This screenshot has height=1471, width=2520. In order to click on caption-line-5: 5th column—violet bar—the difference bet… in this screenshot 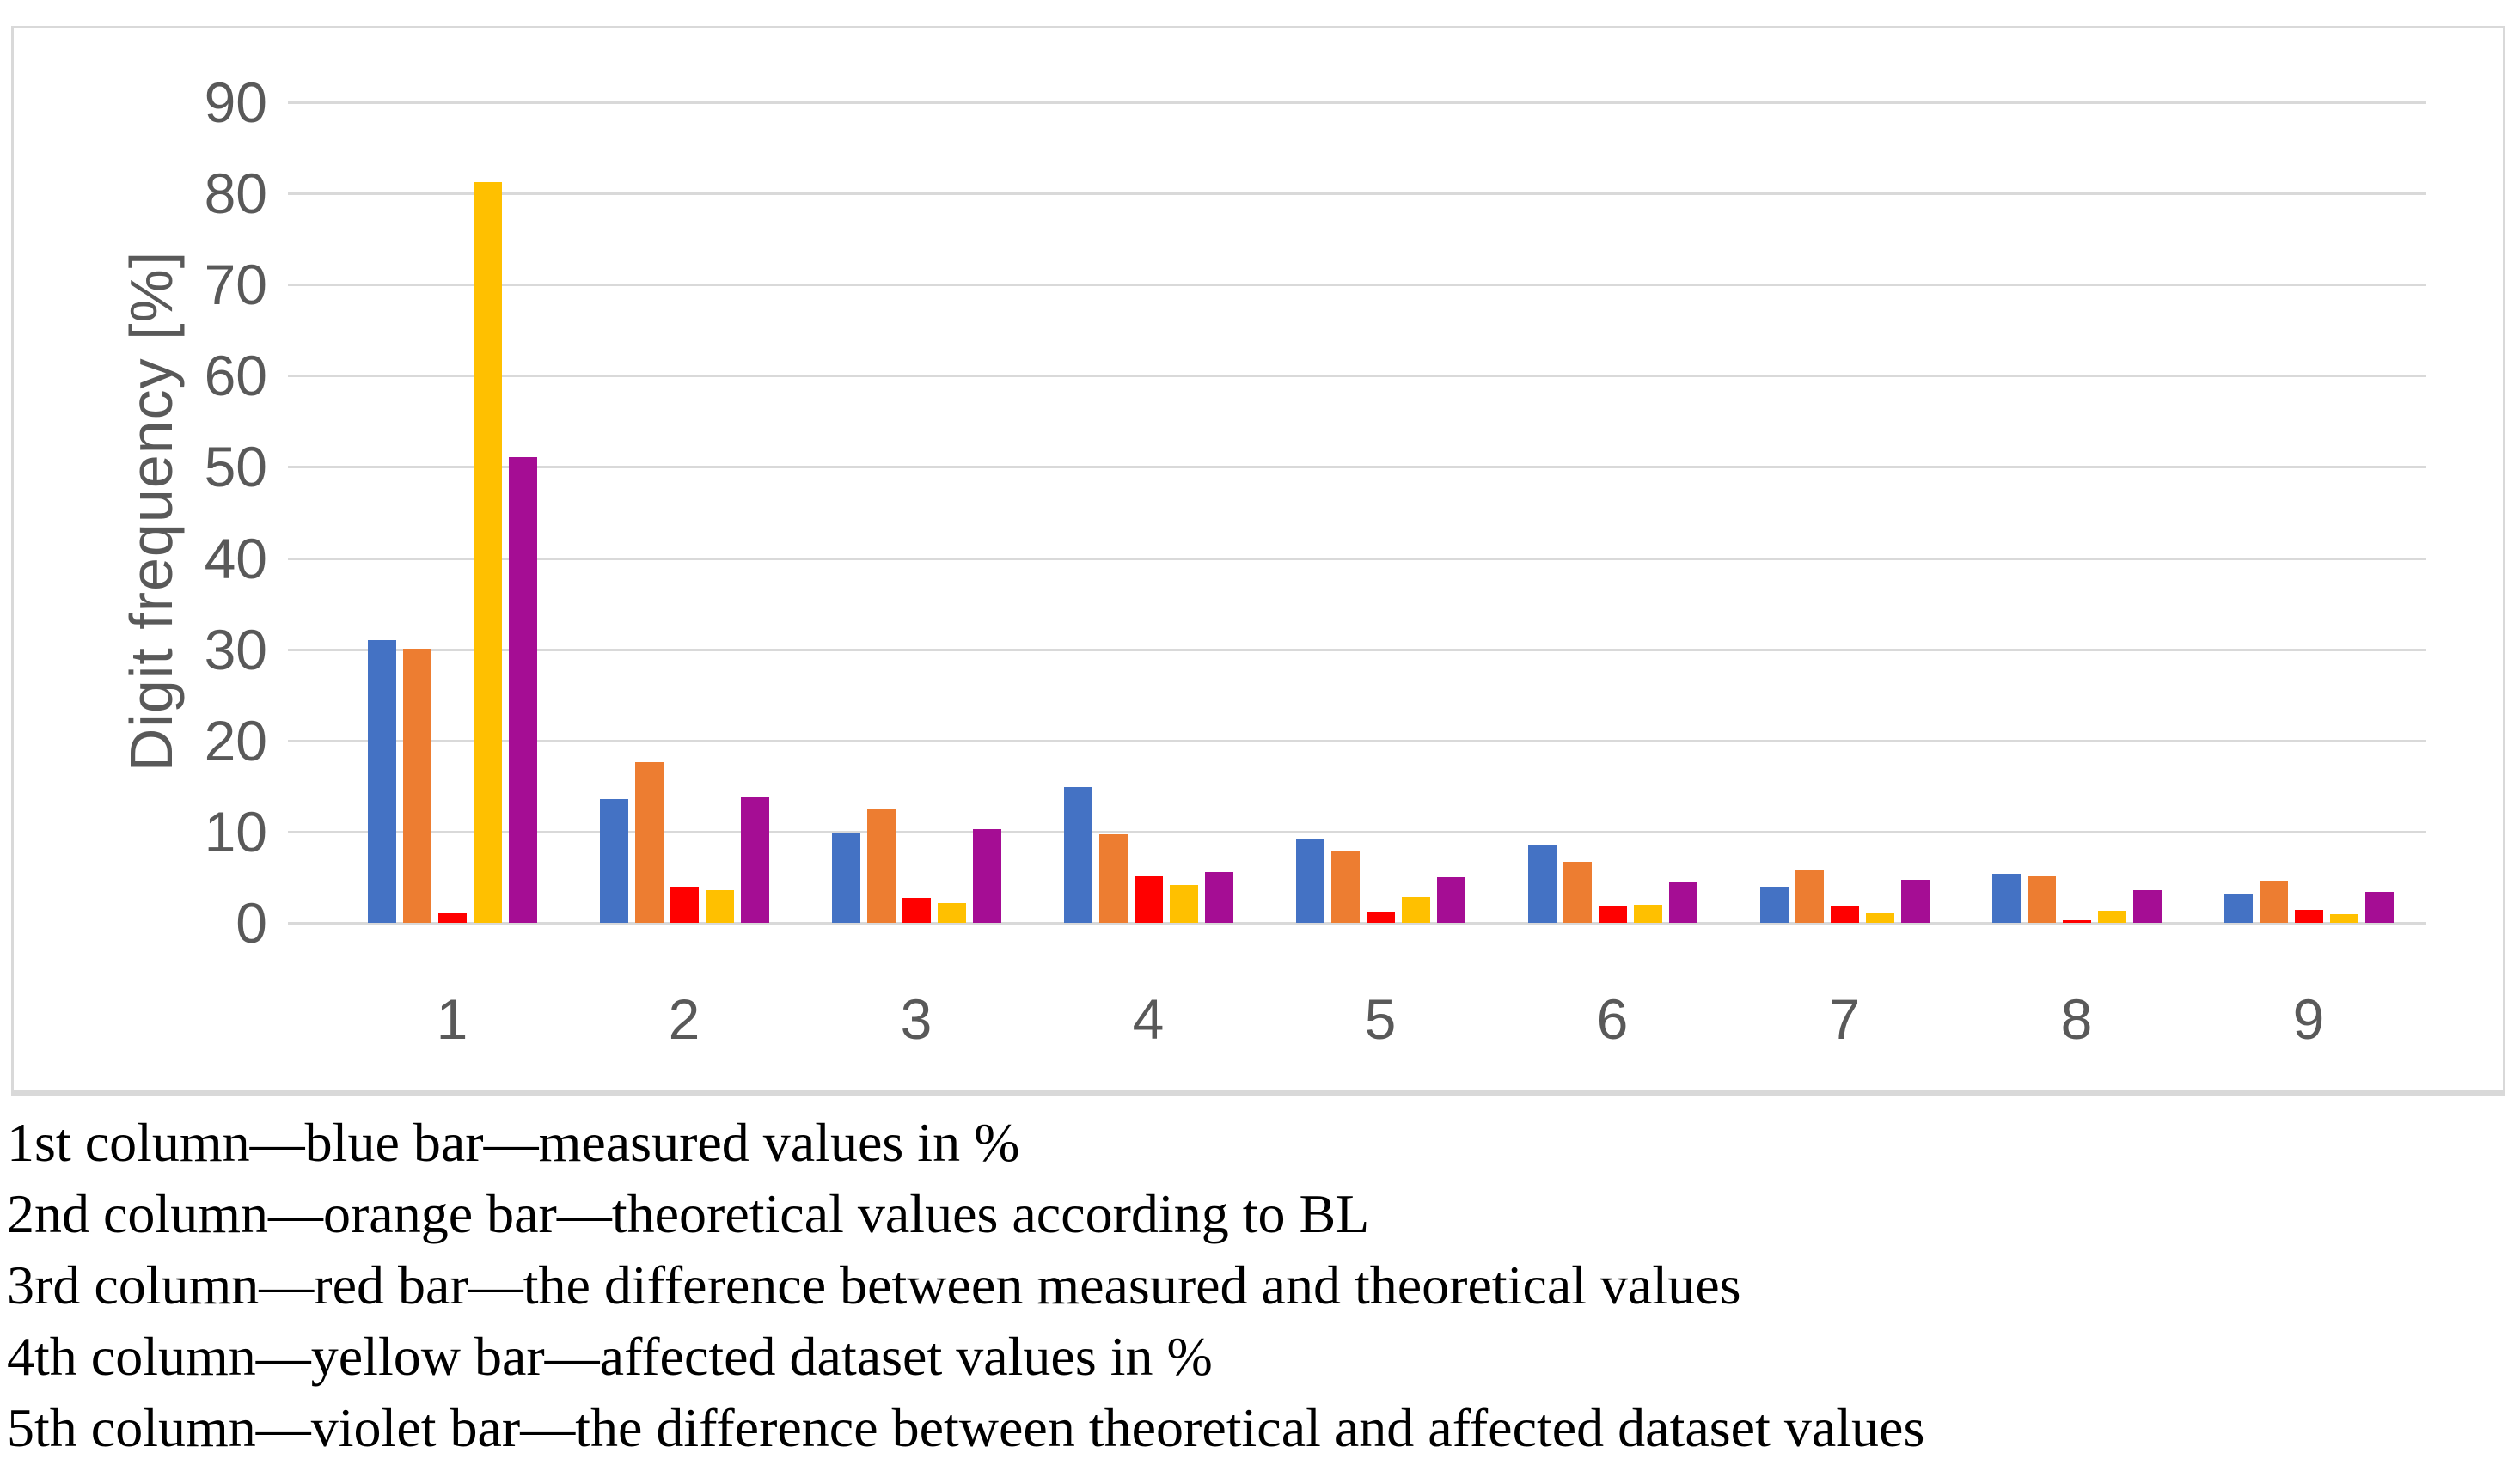, I will do `click(966, 1427)`.